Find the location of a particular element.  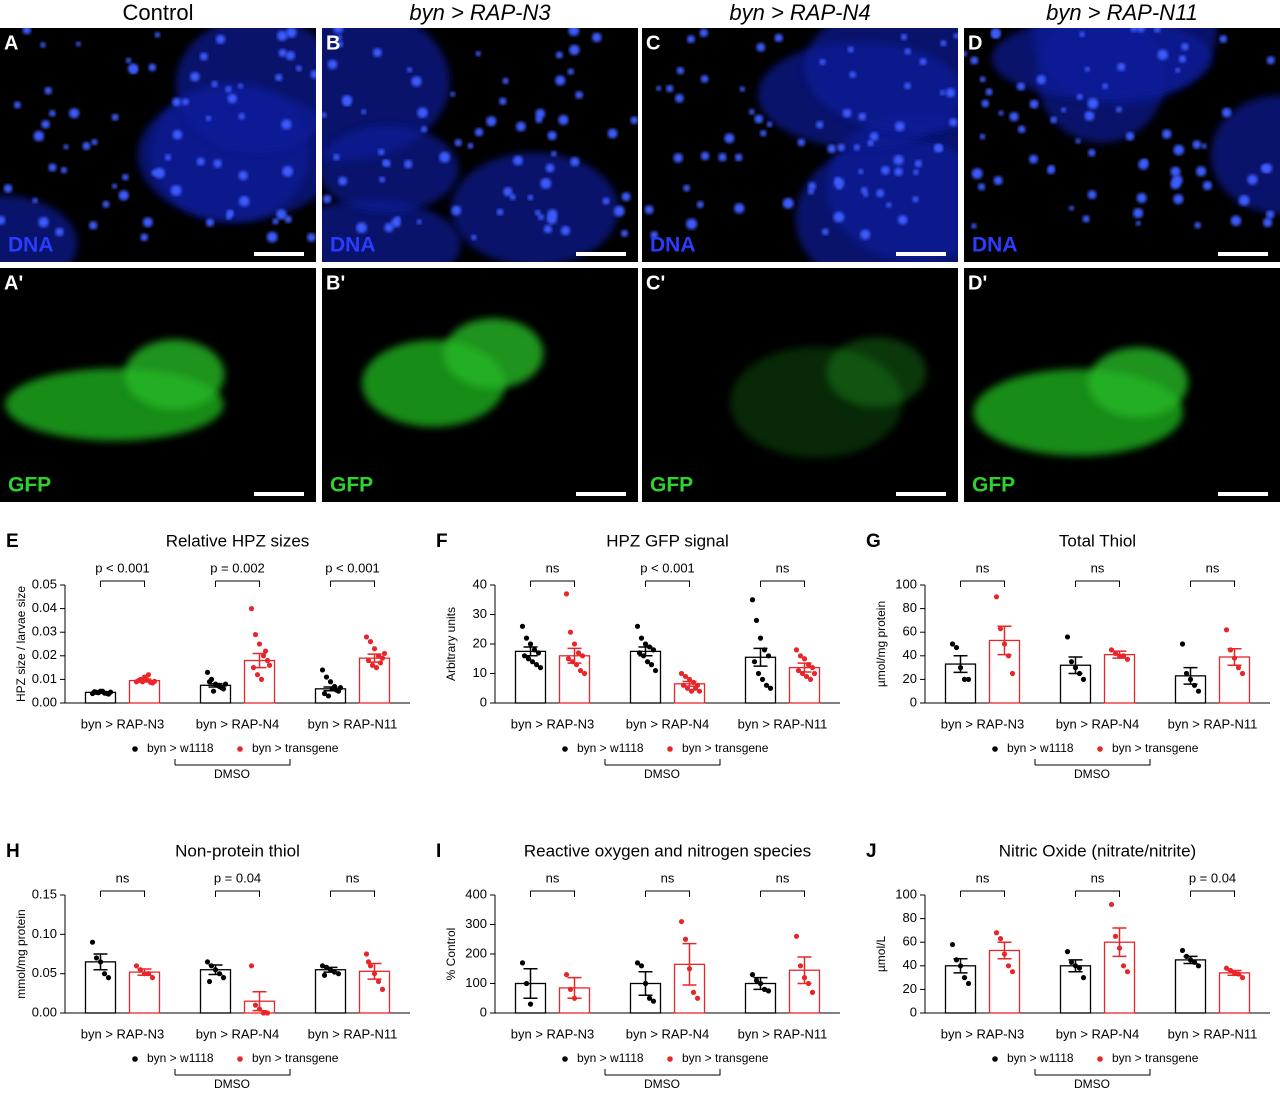

channel-label: DNA is located at coordinates (31, 245).